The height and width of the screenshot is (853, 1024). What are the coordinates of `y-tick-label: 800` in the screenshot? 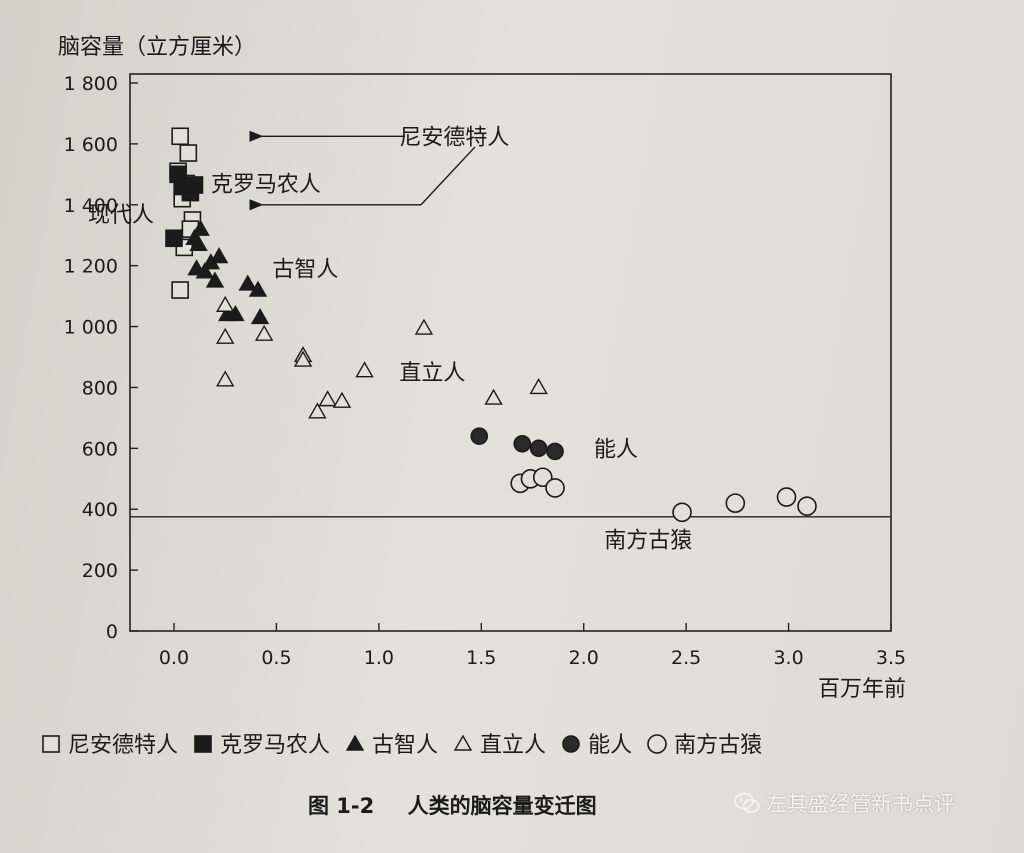 It's located at (100, 388).